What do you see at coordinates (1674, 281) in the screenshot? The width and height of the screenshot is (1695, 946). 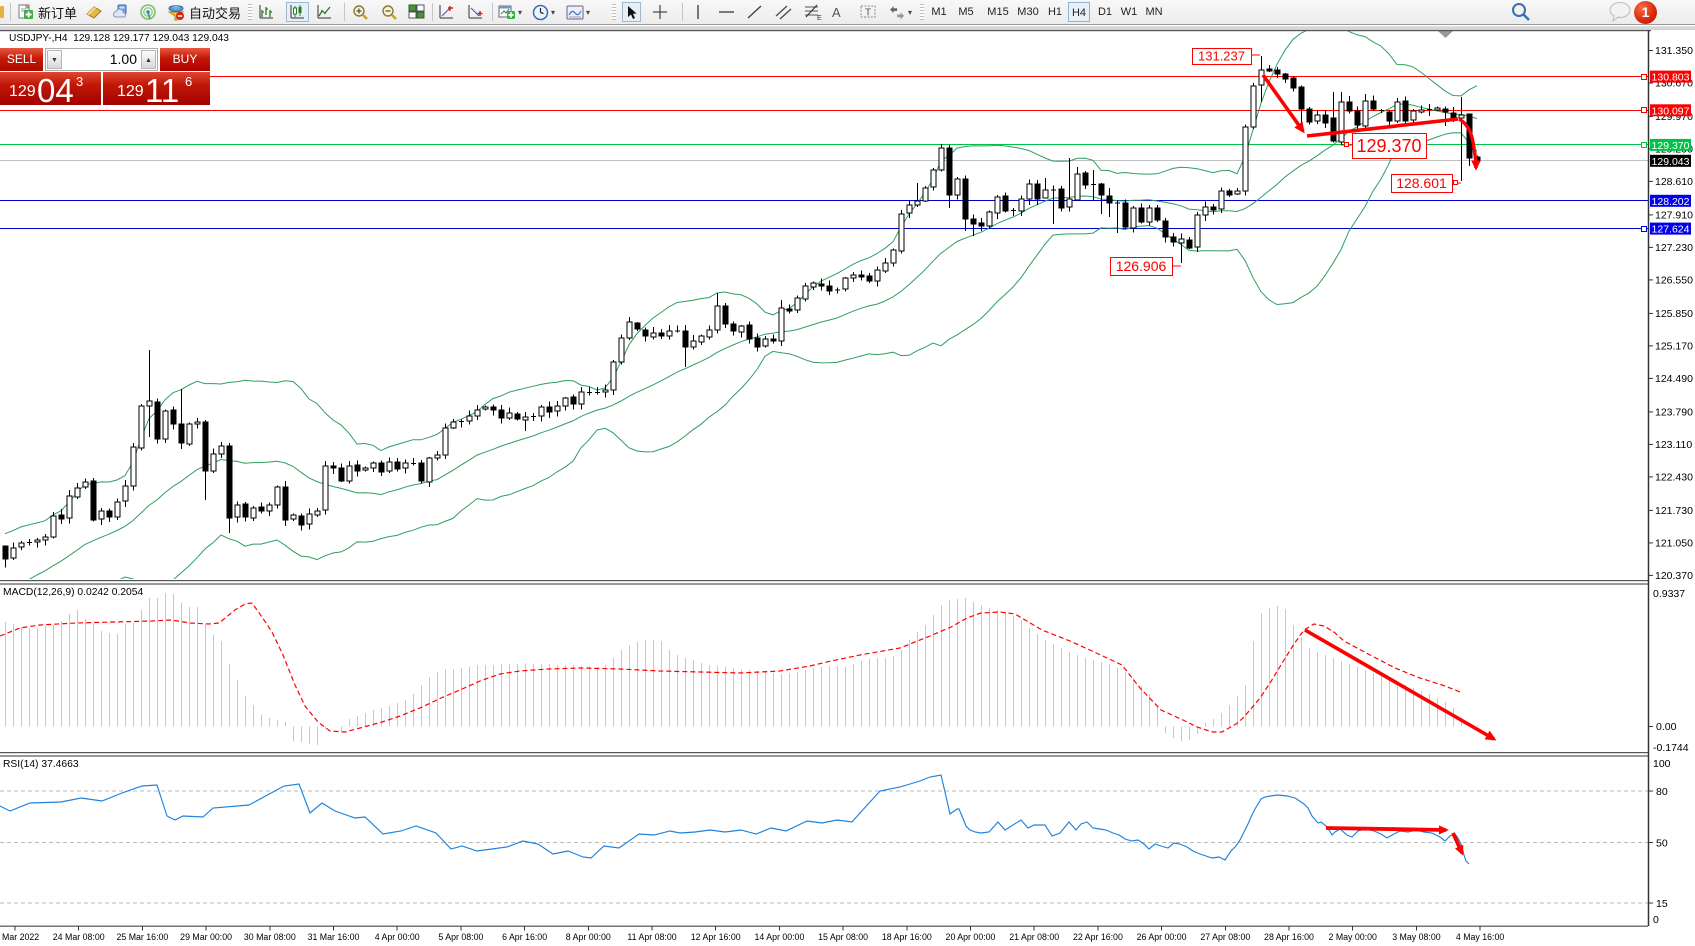 I see `svg-text: 126.550` at bounding box center [1674, 281].